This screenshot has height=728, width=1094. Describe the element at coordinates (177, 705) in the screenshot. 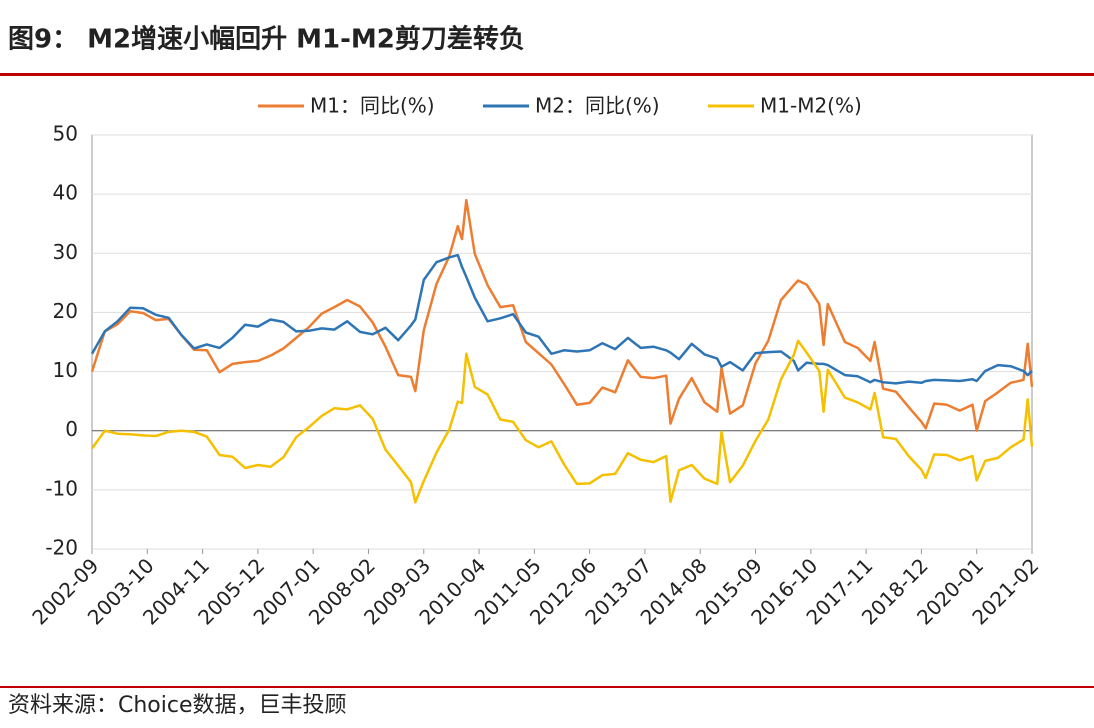

I see `source: 资料来源：Choice数据，巨丰投顾` at that location.